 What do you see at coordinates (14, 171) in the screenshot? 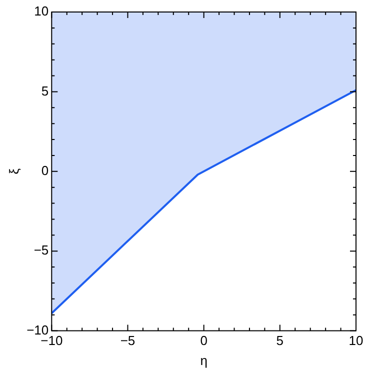
I see `y-axis-title: ξ` at bounding box center [14, 171].